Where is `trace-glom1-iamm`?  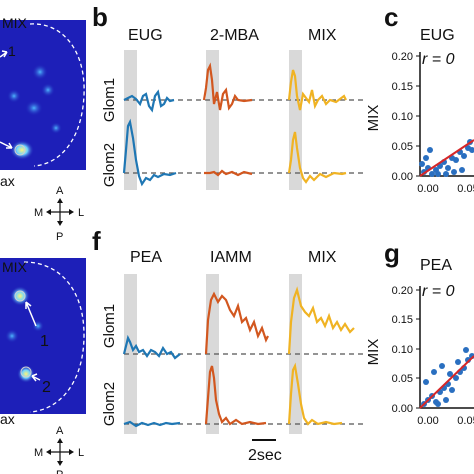 trace-glom1-iamm is located at coordinates (236, 323).